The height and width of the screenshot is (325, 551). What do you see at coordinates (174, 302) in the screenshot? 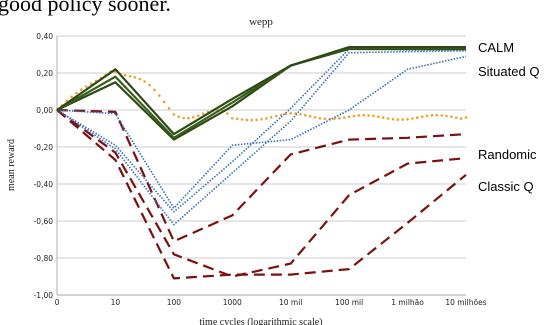
I see `x-tick-label: 100` at bounding box center [174, 302].